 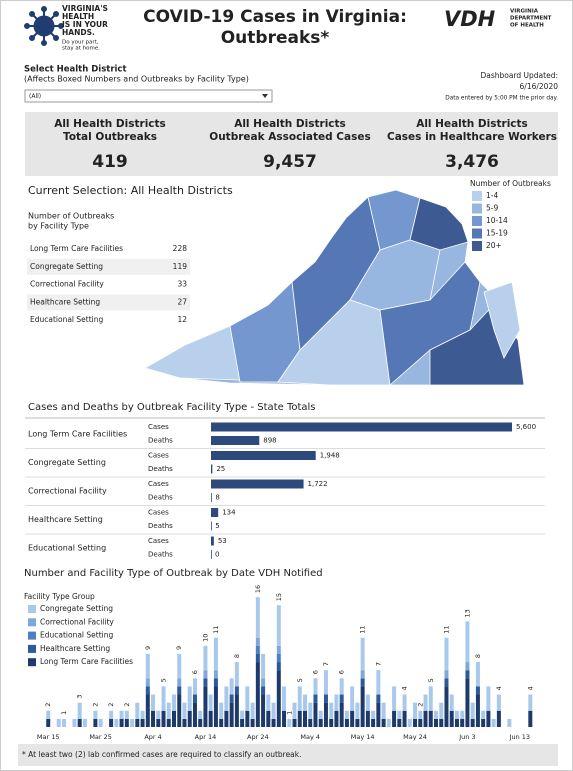 What do you see at coordinates (524, 12) in the screenshot?
I see `agency-line: VIRGINIA` at bounding box center [524, 12].